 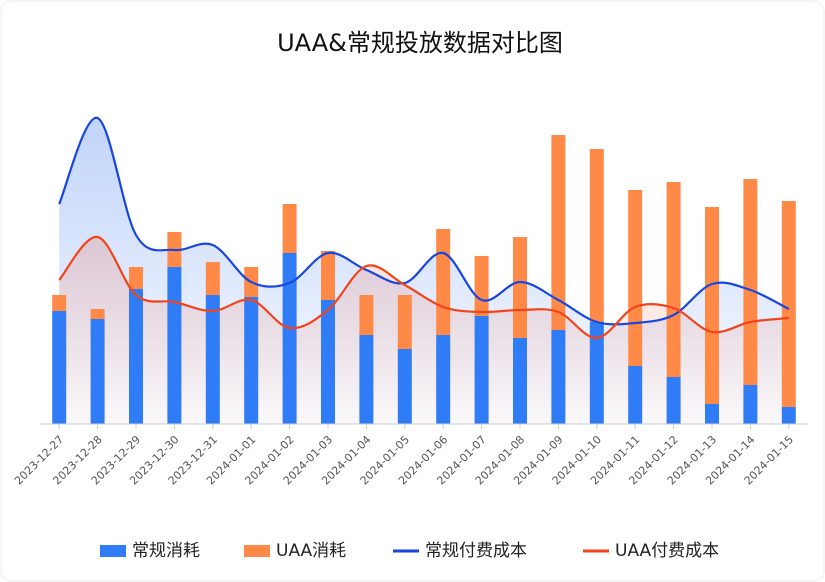 I want to click on legend-label: UAA消耗, so click(x=311, y=551).